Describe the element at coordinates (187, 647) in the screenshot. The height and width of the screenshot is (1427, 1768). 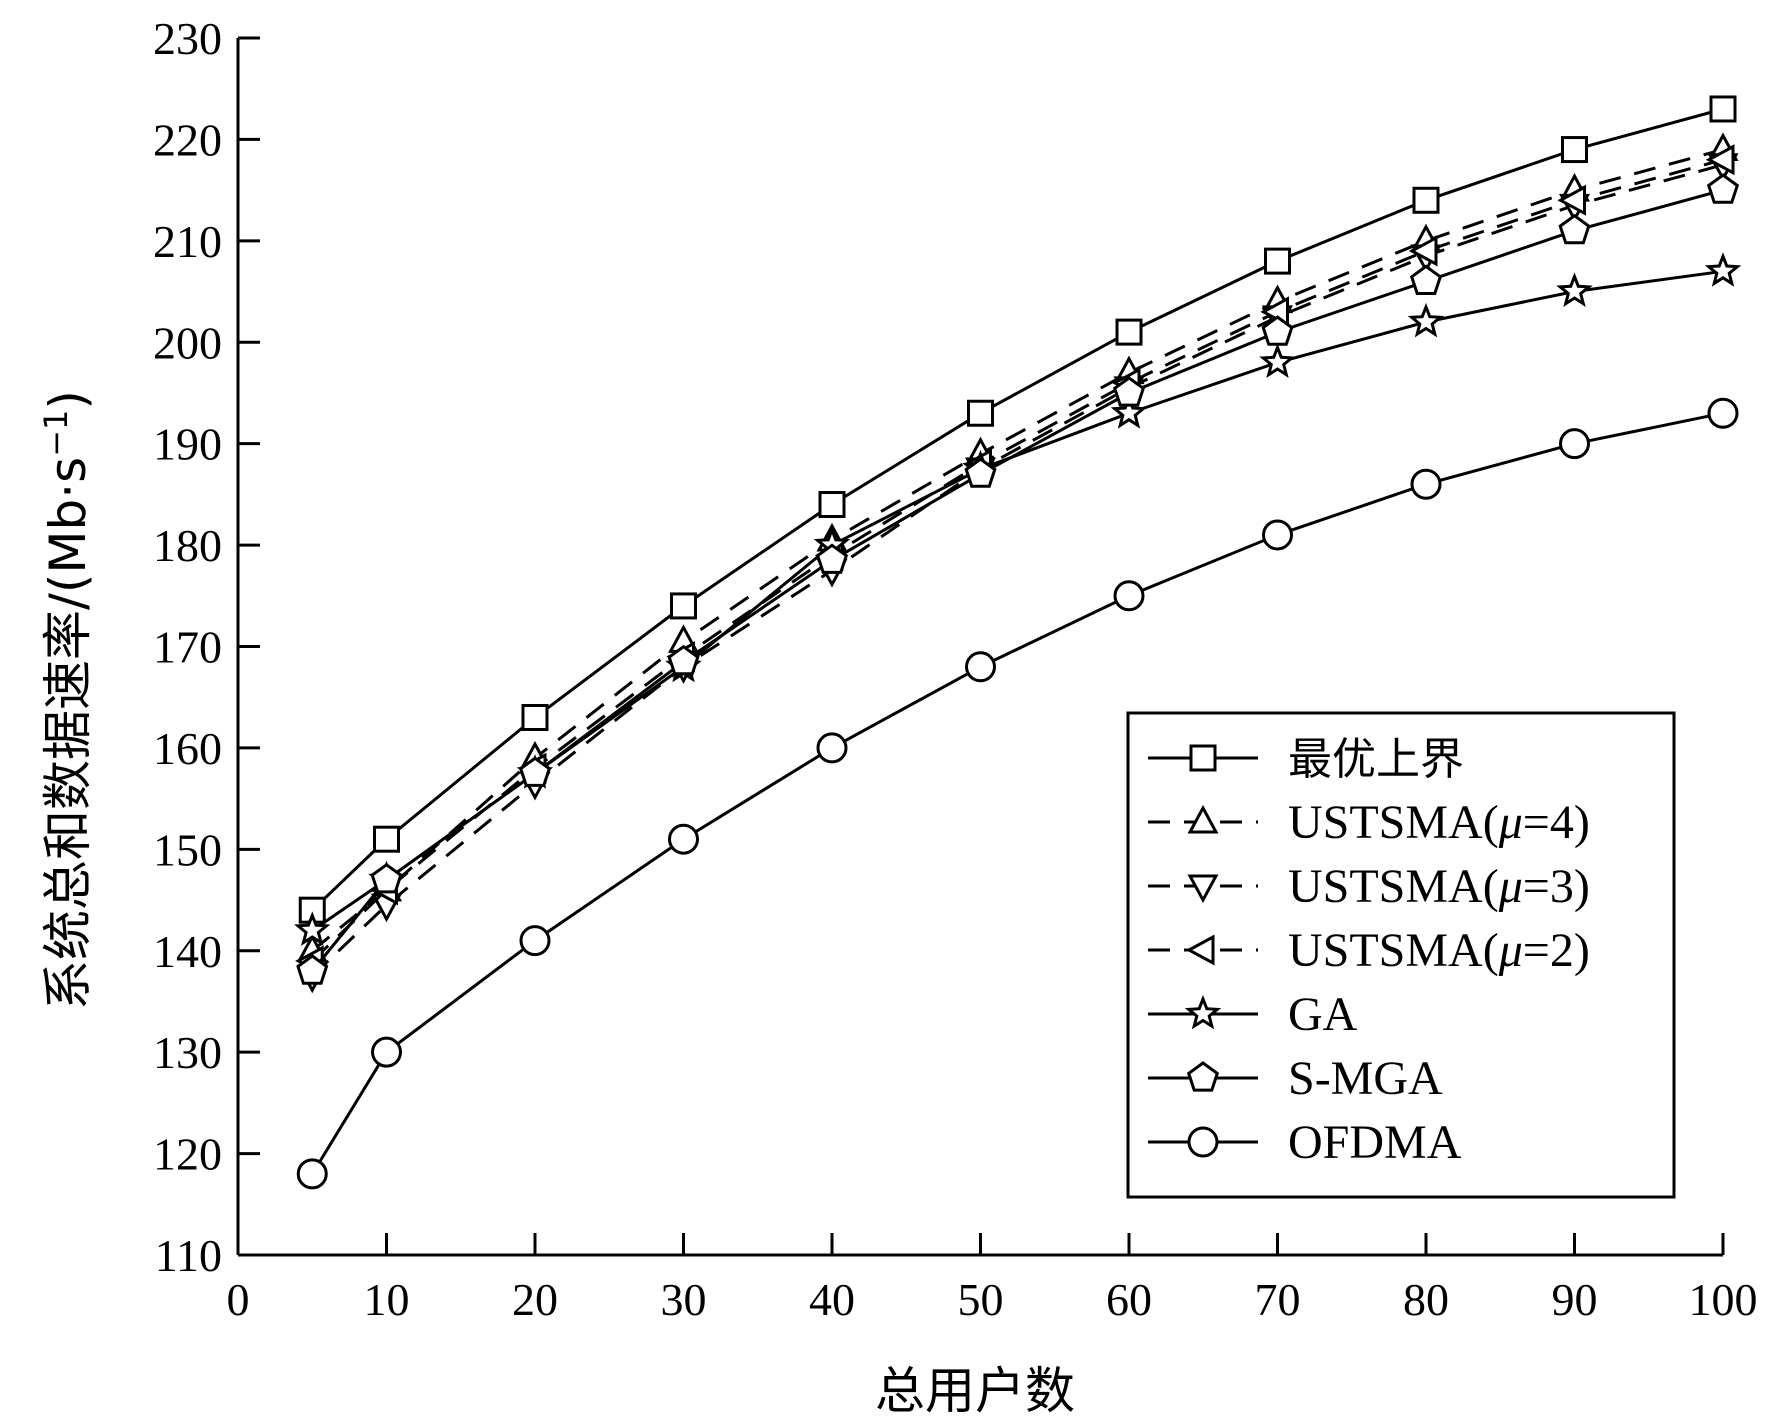
I see `y-tick-label: 170` at that location.